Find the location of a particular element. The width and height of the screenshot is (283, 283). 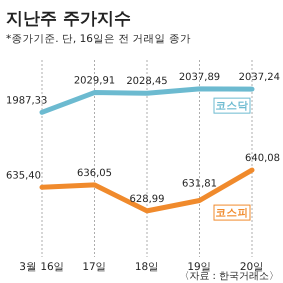

x-tick-label: 20일 is located at coordinates (252, 267).